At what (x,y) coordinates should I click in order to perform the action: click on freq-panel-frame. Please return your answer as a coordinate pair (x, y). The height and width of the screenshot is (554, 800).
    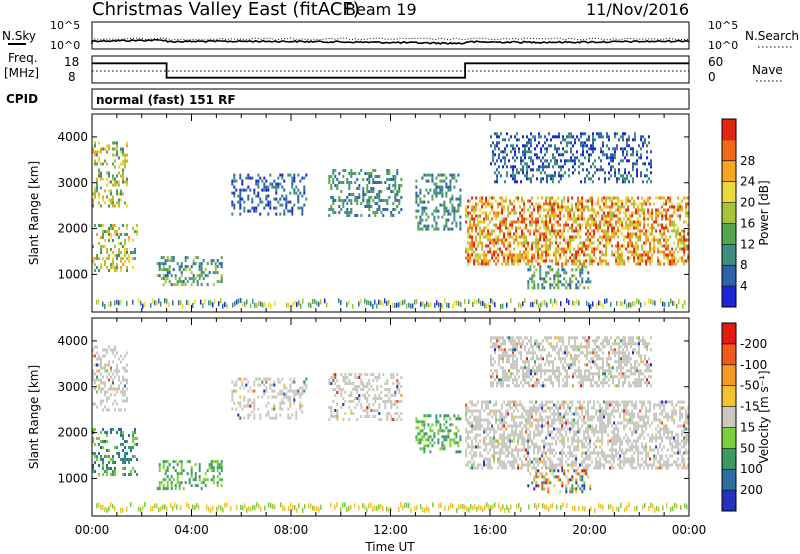
    Looking at the image, I should click on (390, 69).